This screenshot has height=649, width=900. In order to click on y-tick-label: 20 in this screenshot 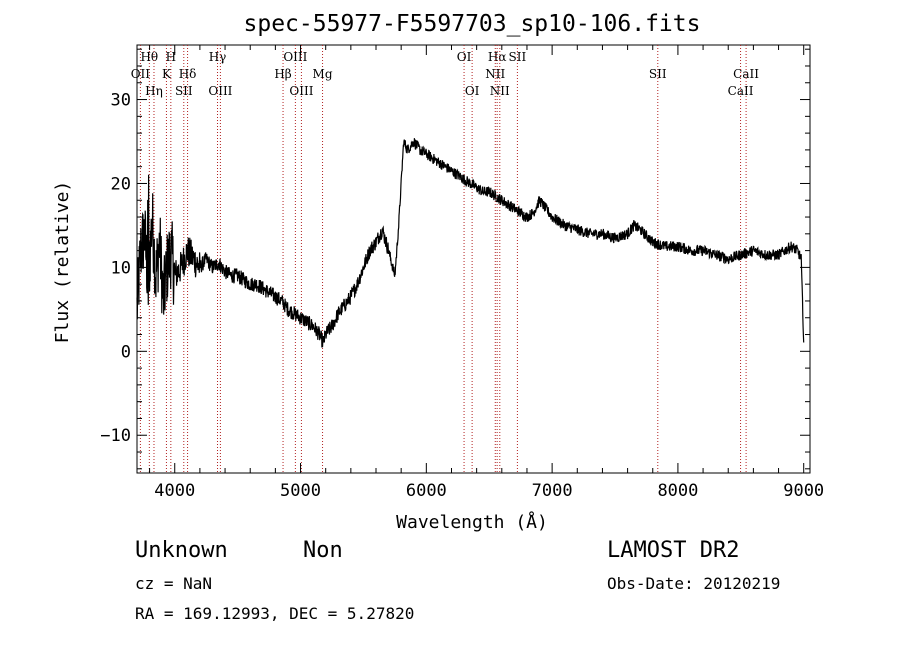, I will do `click(121, 184)`.